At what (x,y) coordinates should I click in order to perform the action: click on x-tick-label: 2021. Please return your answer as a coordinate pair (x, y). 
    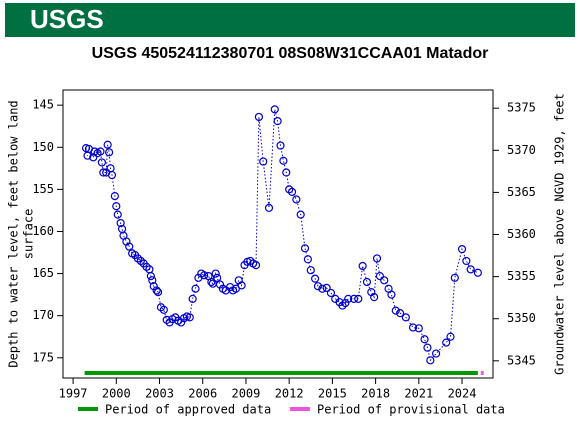
    Looking at the image, I should click on (418, 394).